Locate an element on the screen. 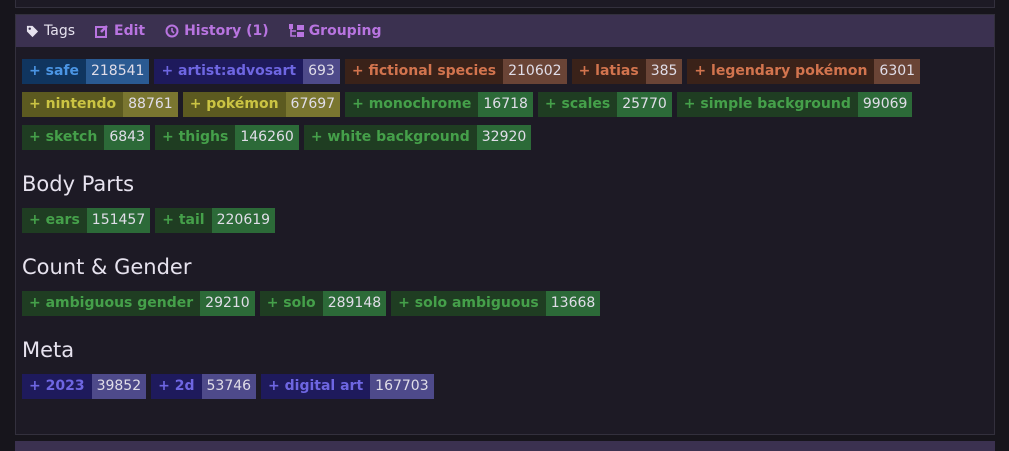  tag-species: + legendary pokémon 6301 is located at coordinates (804, 71).